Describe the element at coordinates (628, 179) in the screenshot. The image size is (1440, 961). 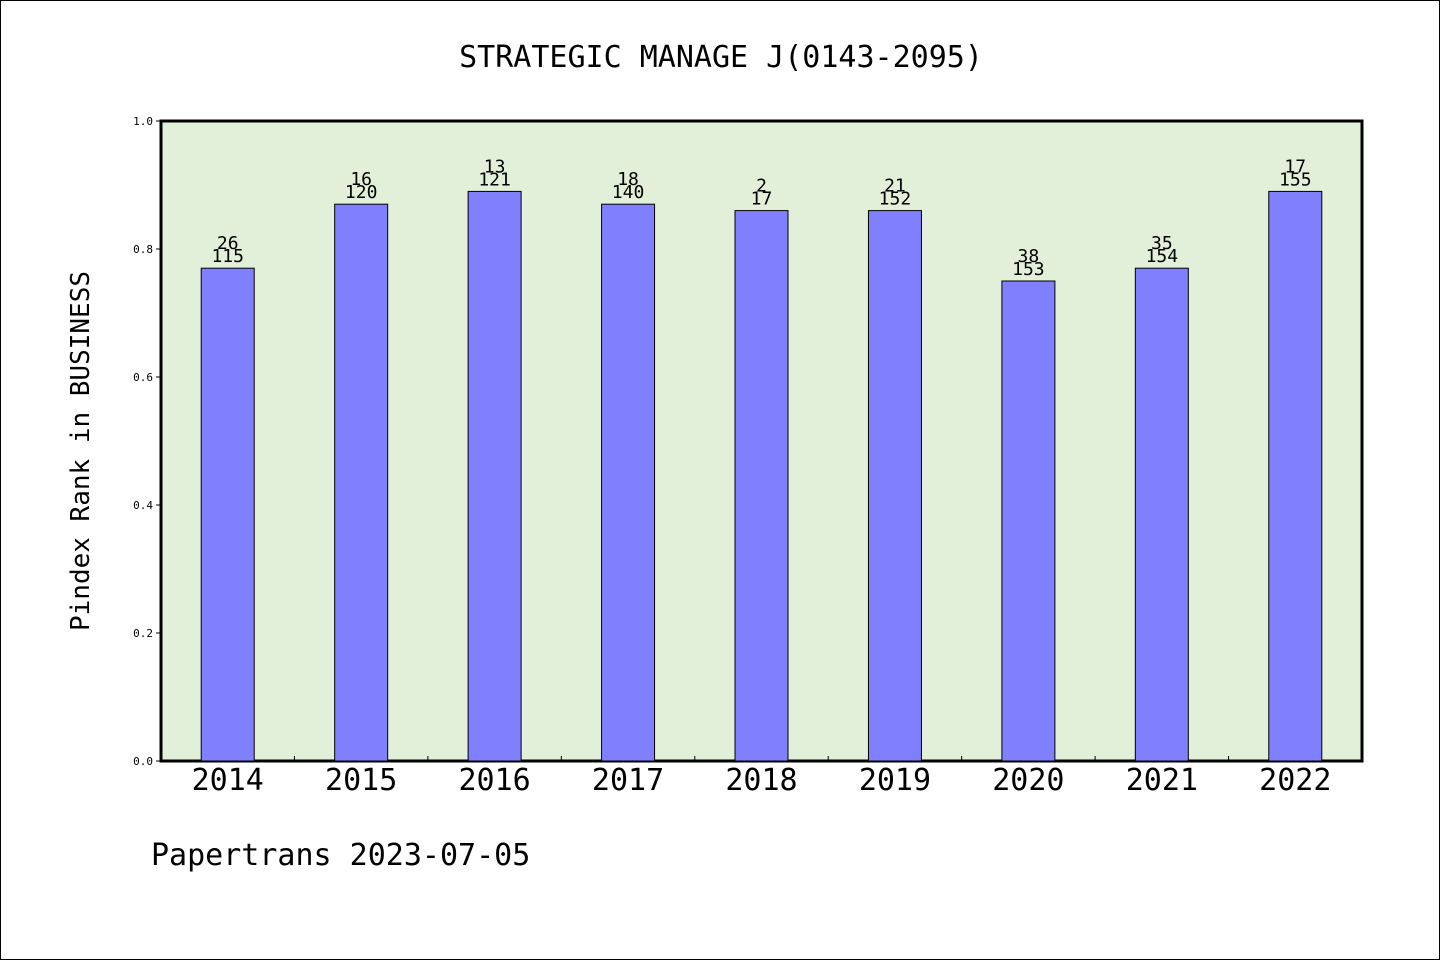
I see `bar-rank-label: 18` at that location.